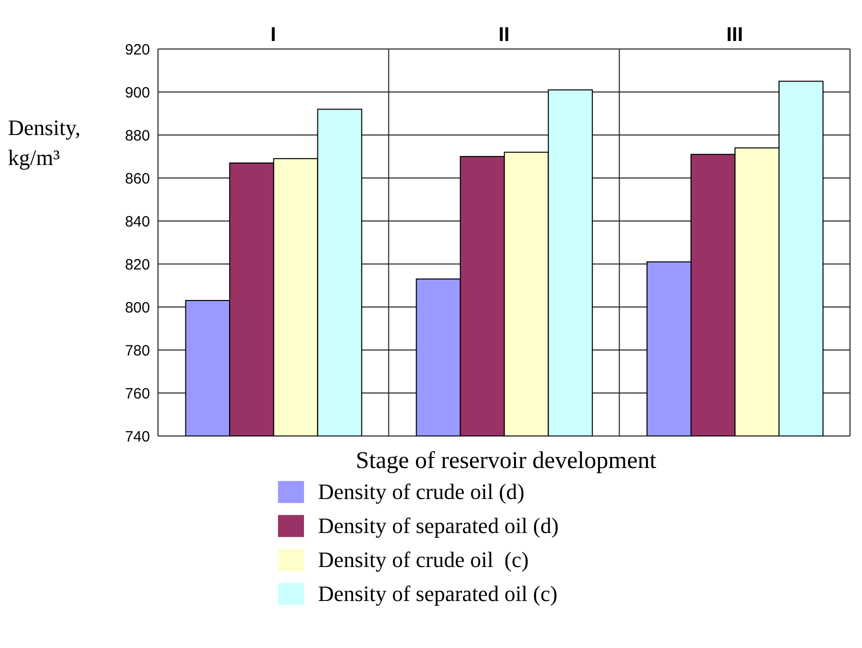 The image size is (862, 648). What do you see at coordinates (137, 135) in the screenshot?
I see `y-tick-label: 880` at bounding box center [137, 135].